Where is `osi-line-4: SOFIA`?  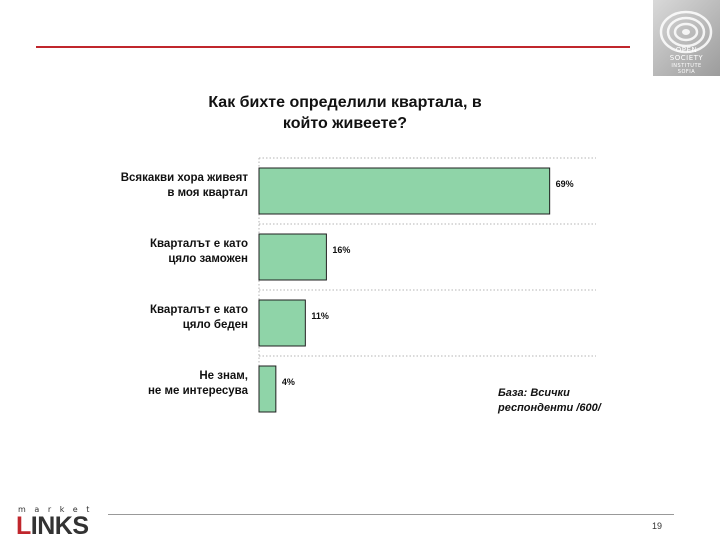 osi-line-4: SOFIA is located at coordinates (686, 72).